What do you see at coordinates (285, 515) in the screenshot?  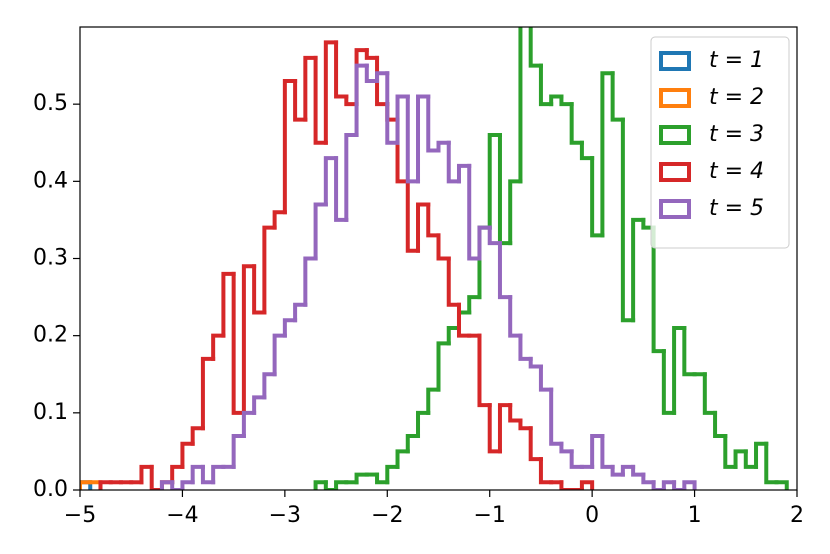 I see `x-tick-label: −3` at bounding box center [285, 515].